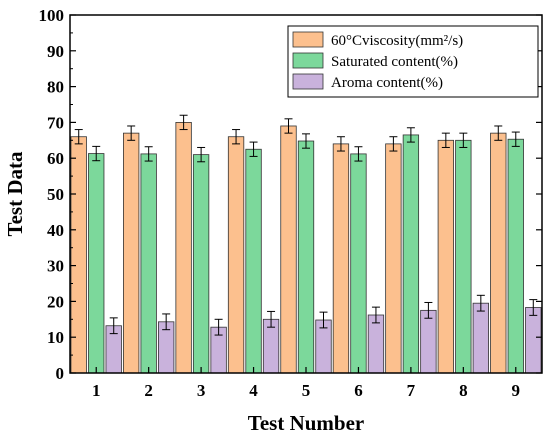 The image size is (550, 437). I want to click on y-tick-label: 30, so click(55, 266).